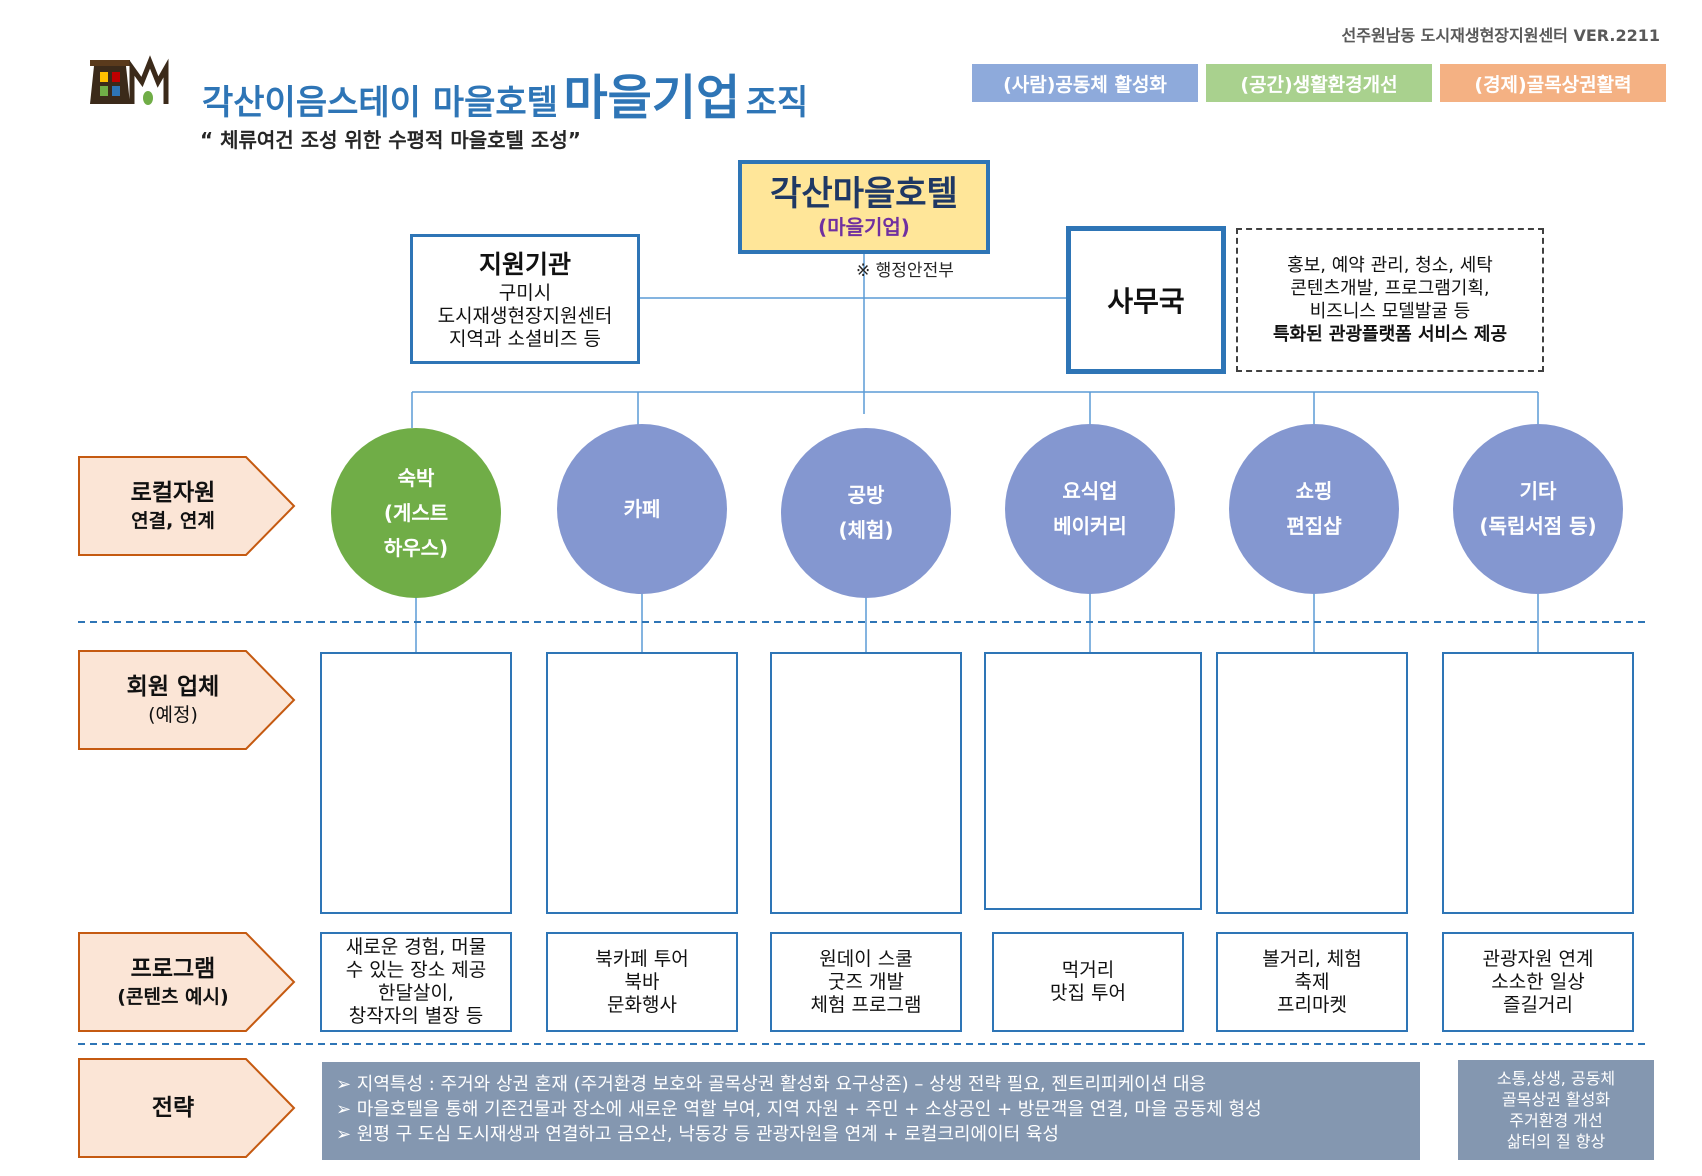 The height and width of the screenshot is (1176, 1702). Describe the element at coordinates (380, 103) in the screenshot. I see `title-part1: 각산이음스테이 마을호텔` at that location.